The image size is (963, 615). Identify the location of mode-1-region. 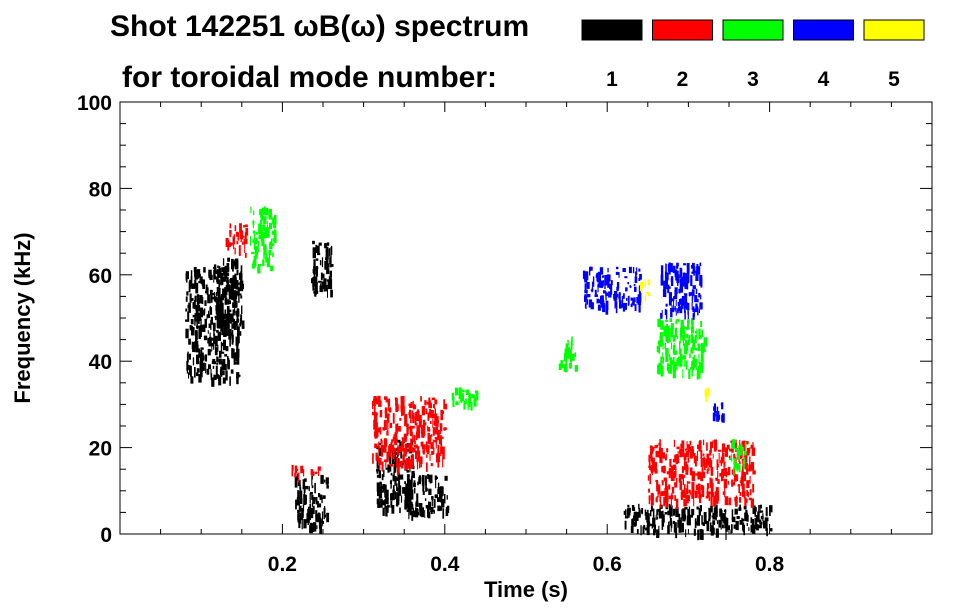
(322, 269).